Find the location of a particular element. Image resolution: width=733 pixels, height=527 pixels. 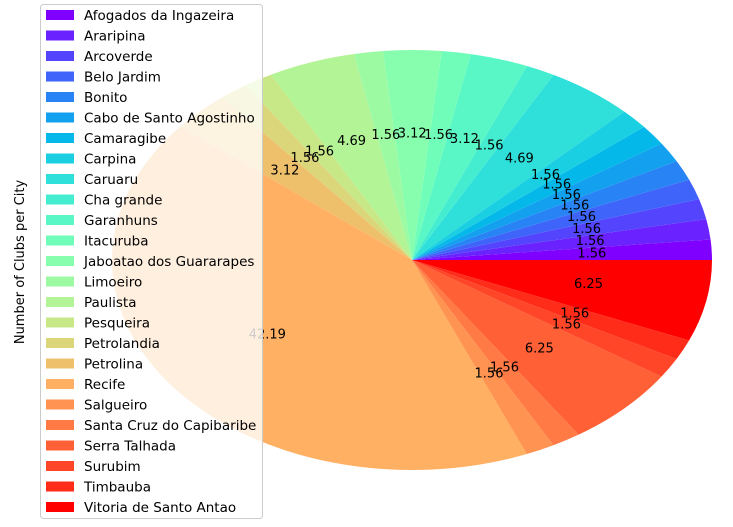

legend-label: Garanhuns is located at coordinates (121, 221).